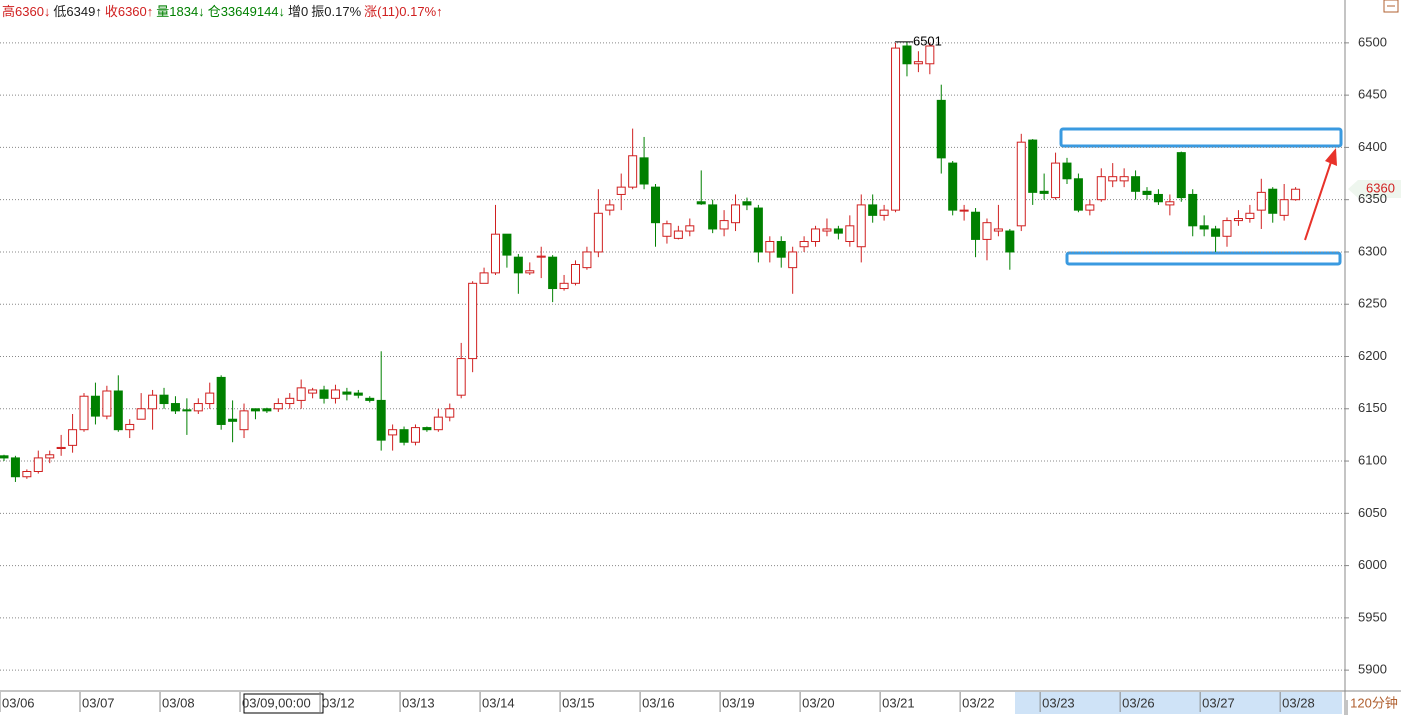 The image size is (1401, 715). Describe the element at coordinates (927, 40) in the screenshot. I see `max-label: 6501` at that location.